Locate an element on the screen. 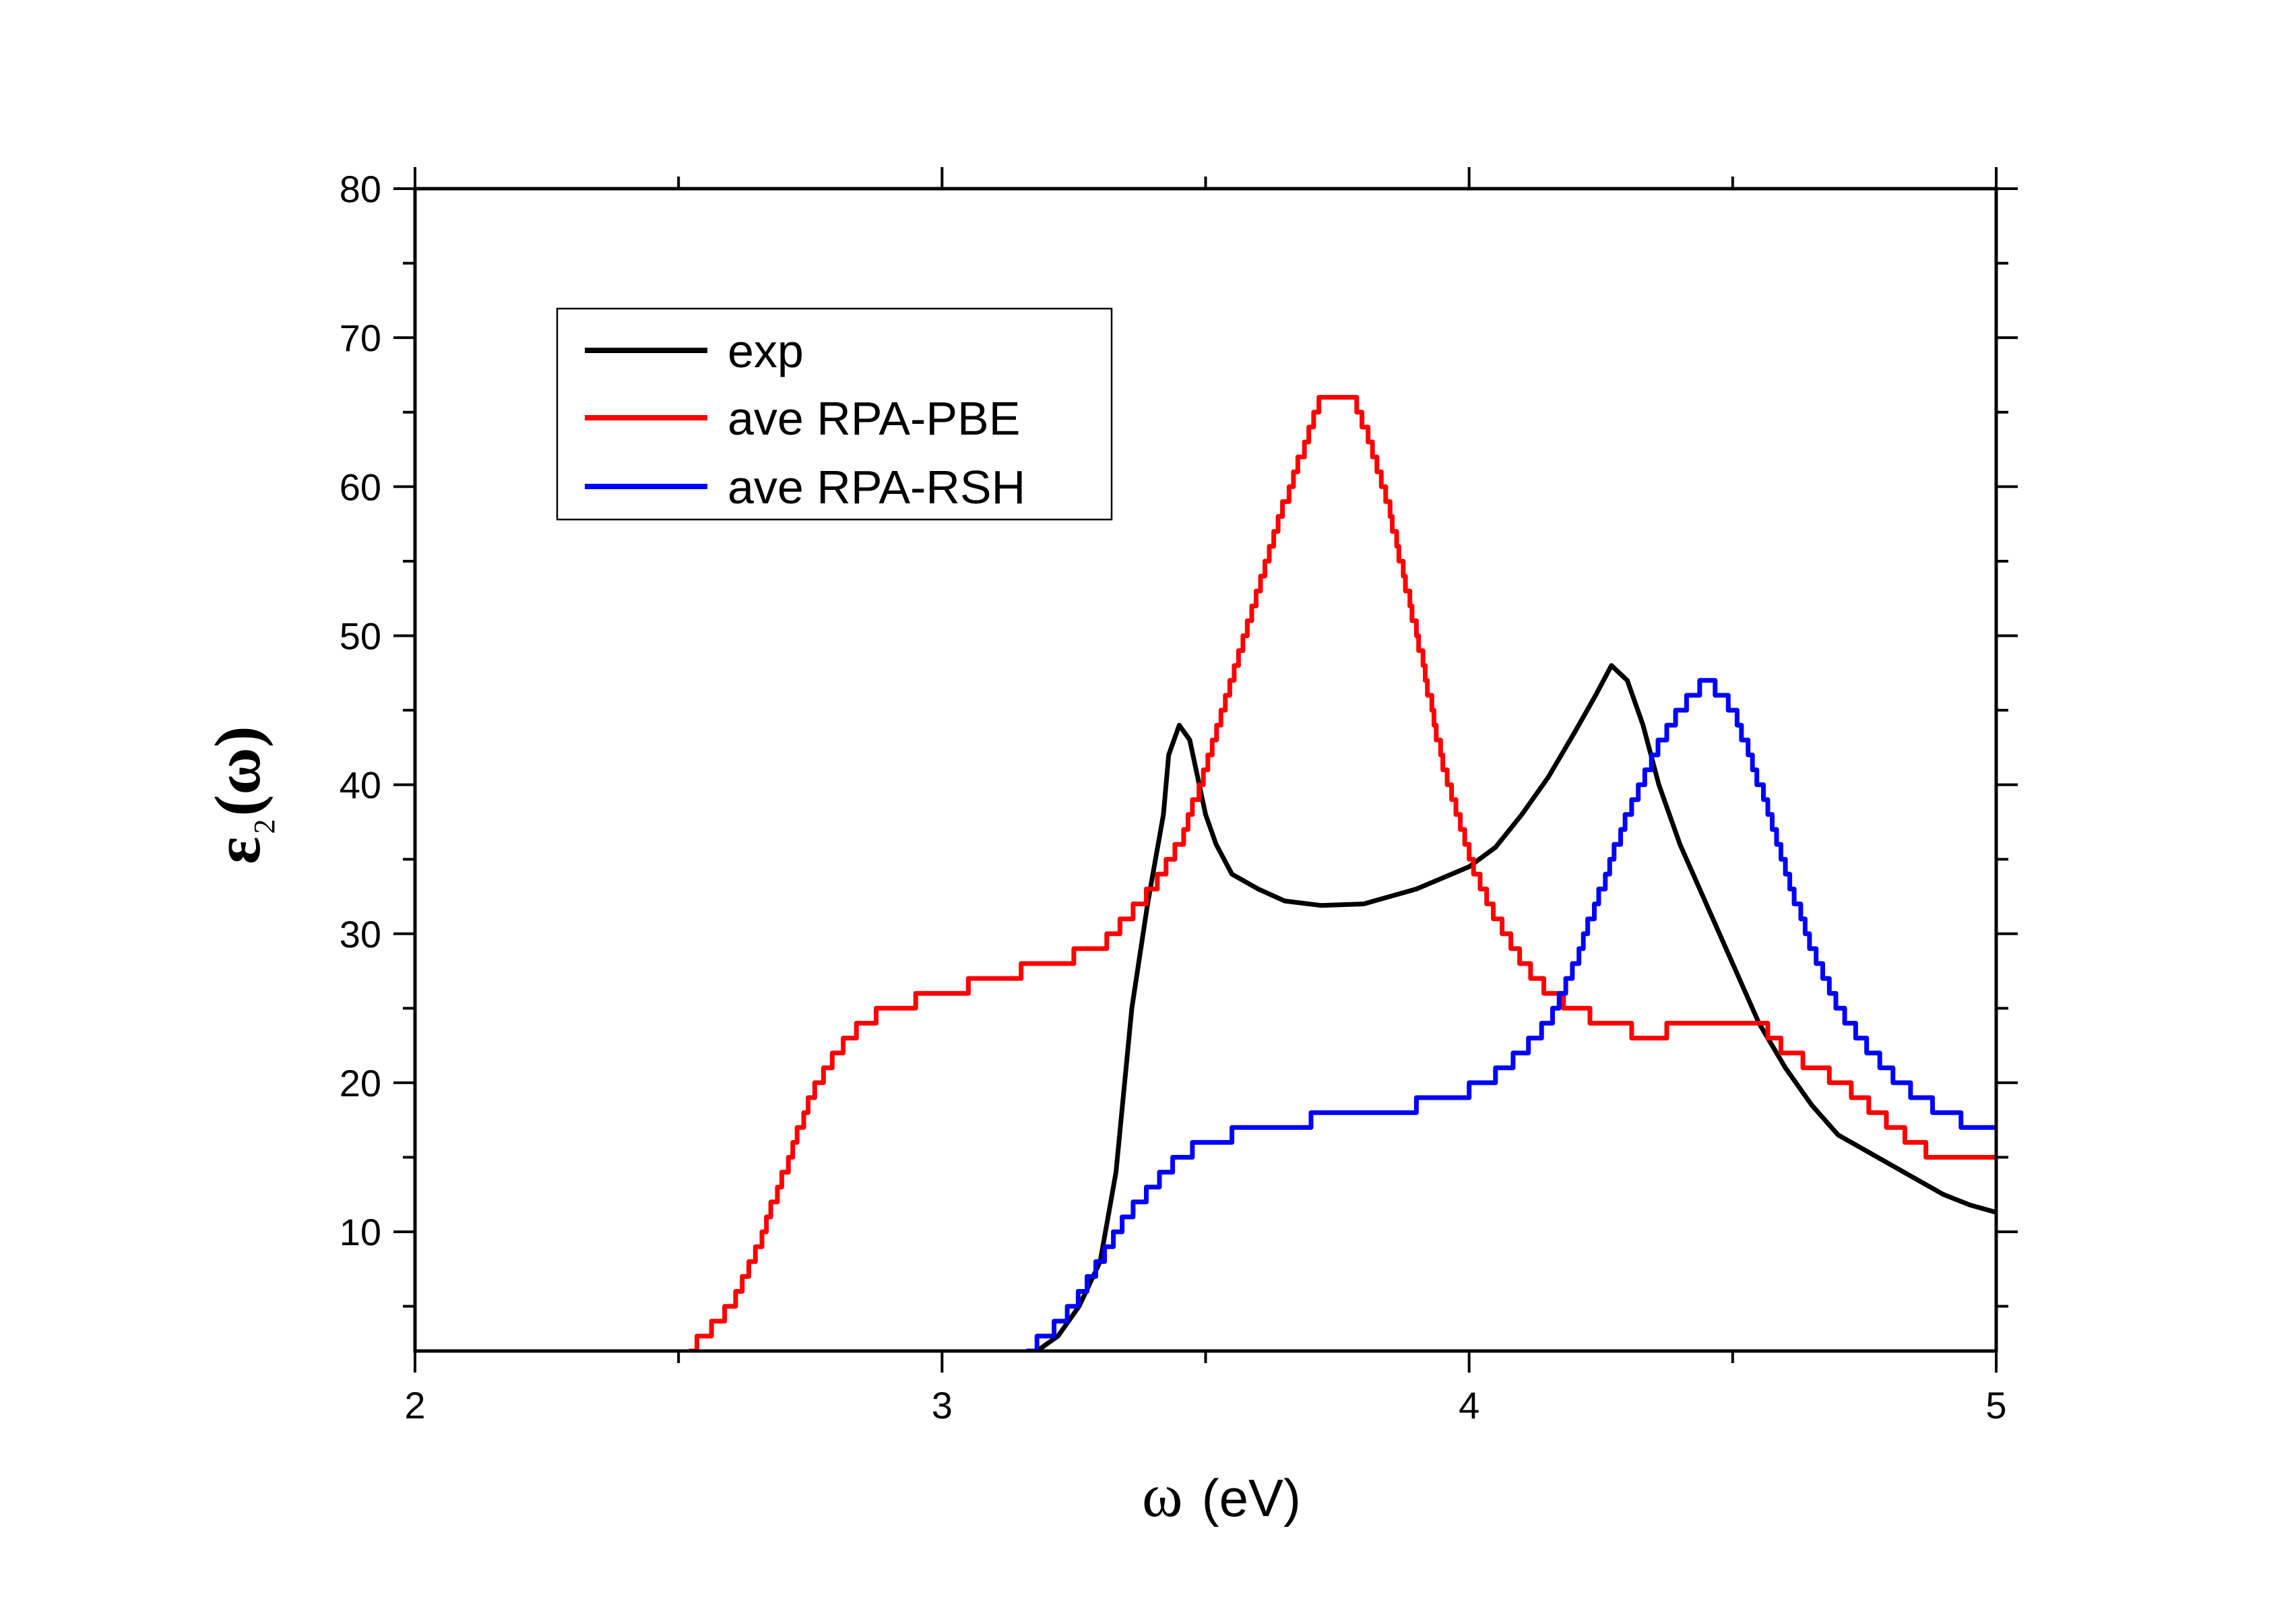  x-axis-unit: (eV) is located at coordinates (1251, 1498).